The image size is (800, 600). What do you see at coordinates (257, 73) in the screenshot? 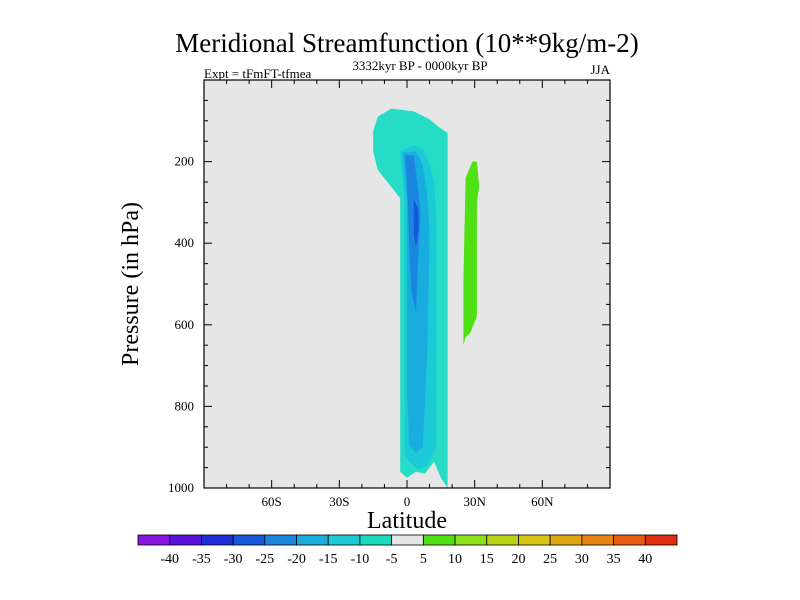
I see `subtitle-left: Expt = tFmFT-tfmea` at bounding box center [257, 73].